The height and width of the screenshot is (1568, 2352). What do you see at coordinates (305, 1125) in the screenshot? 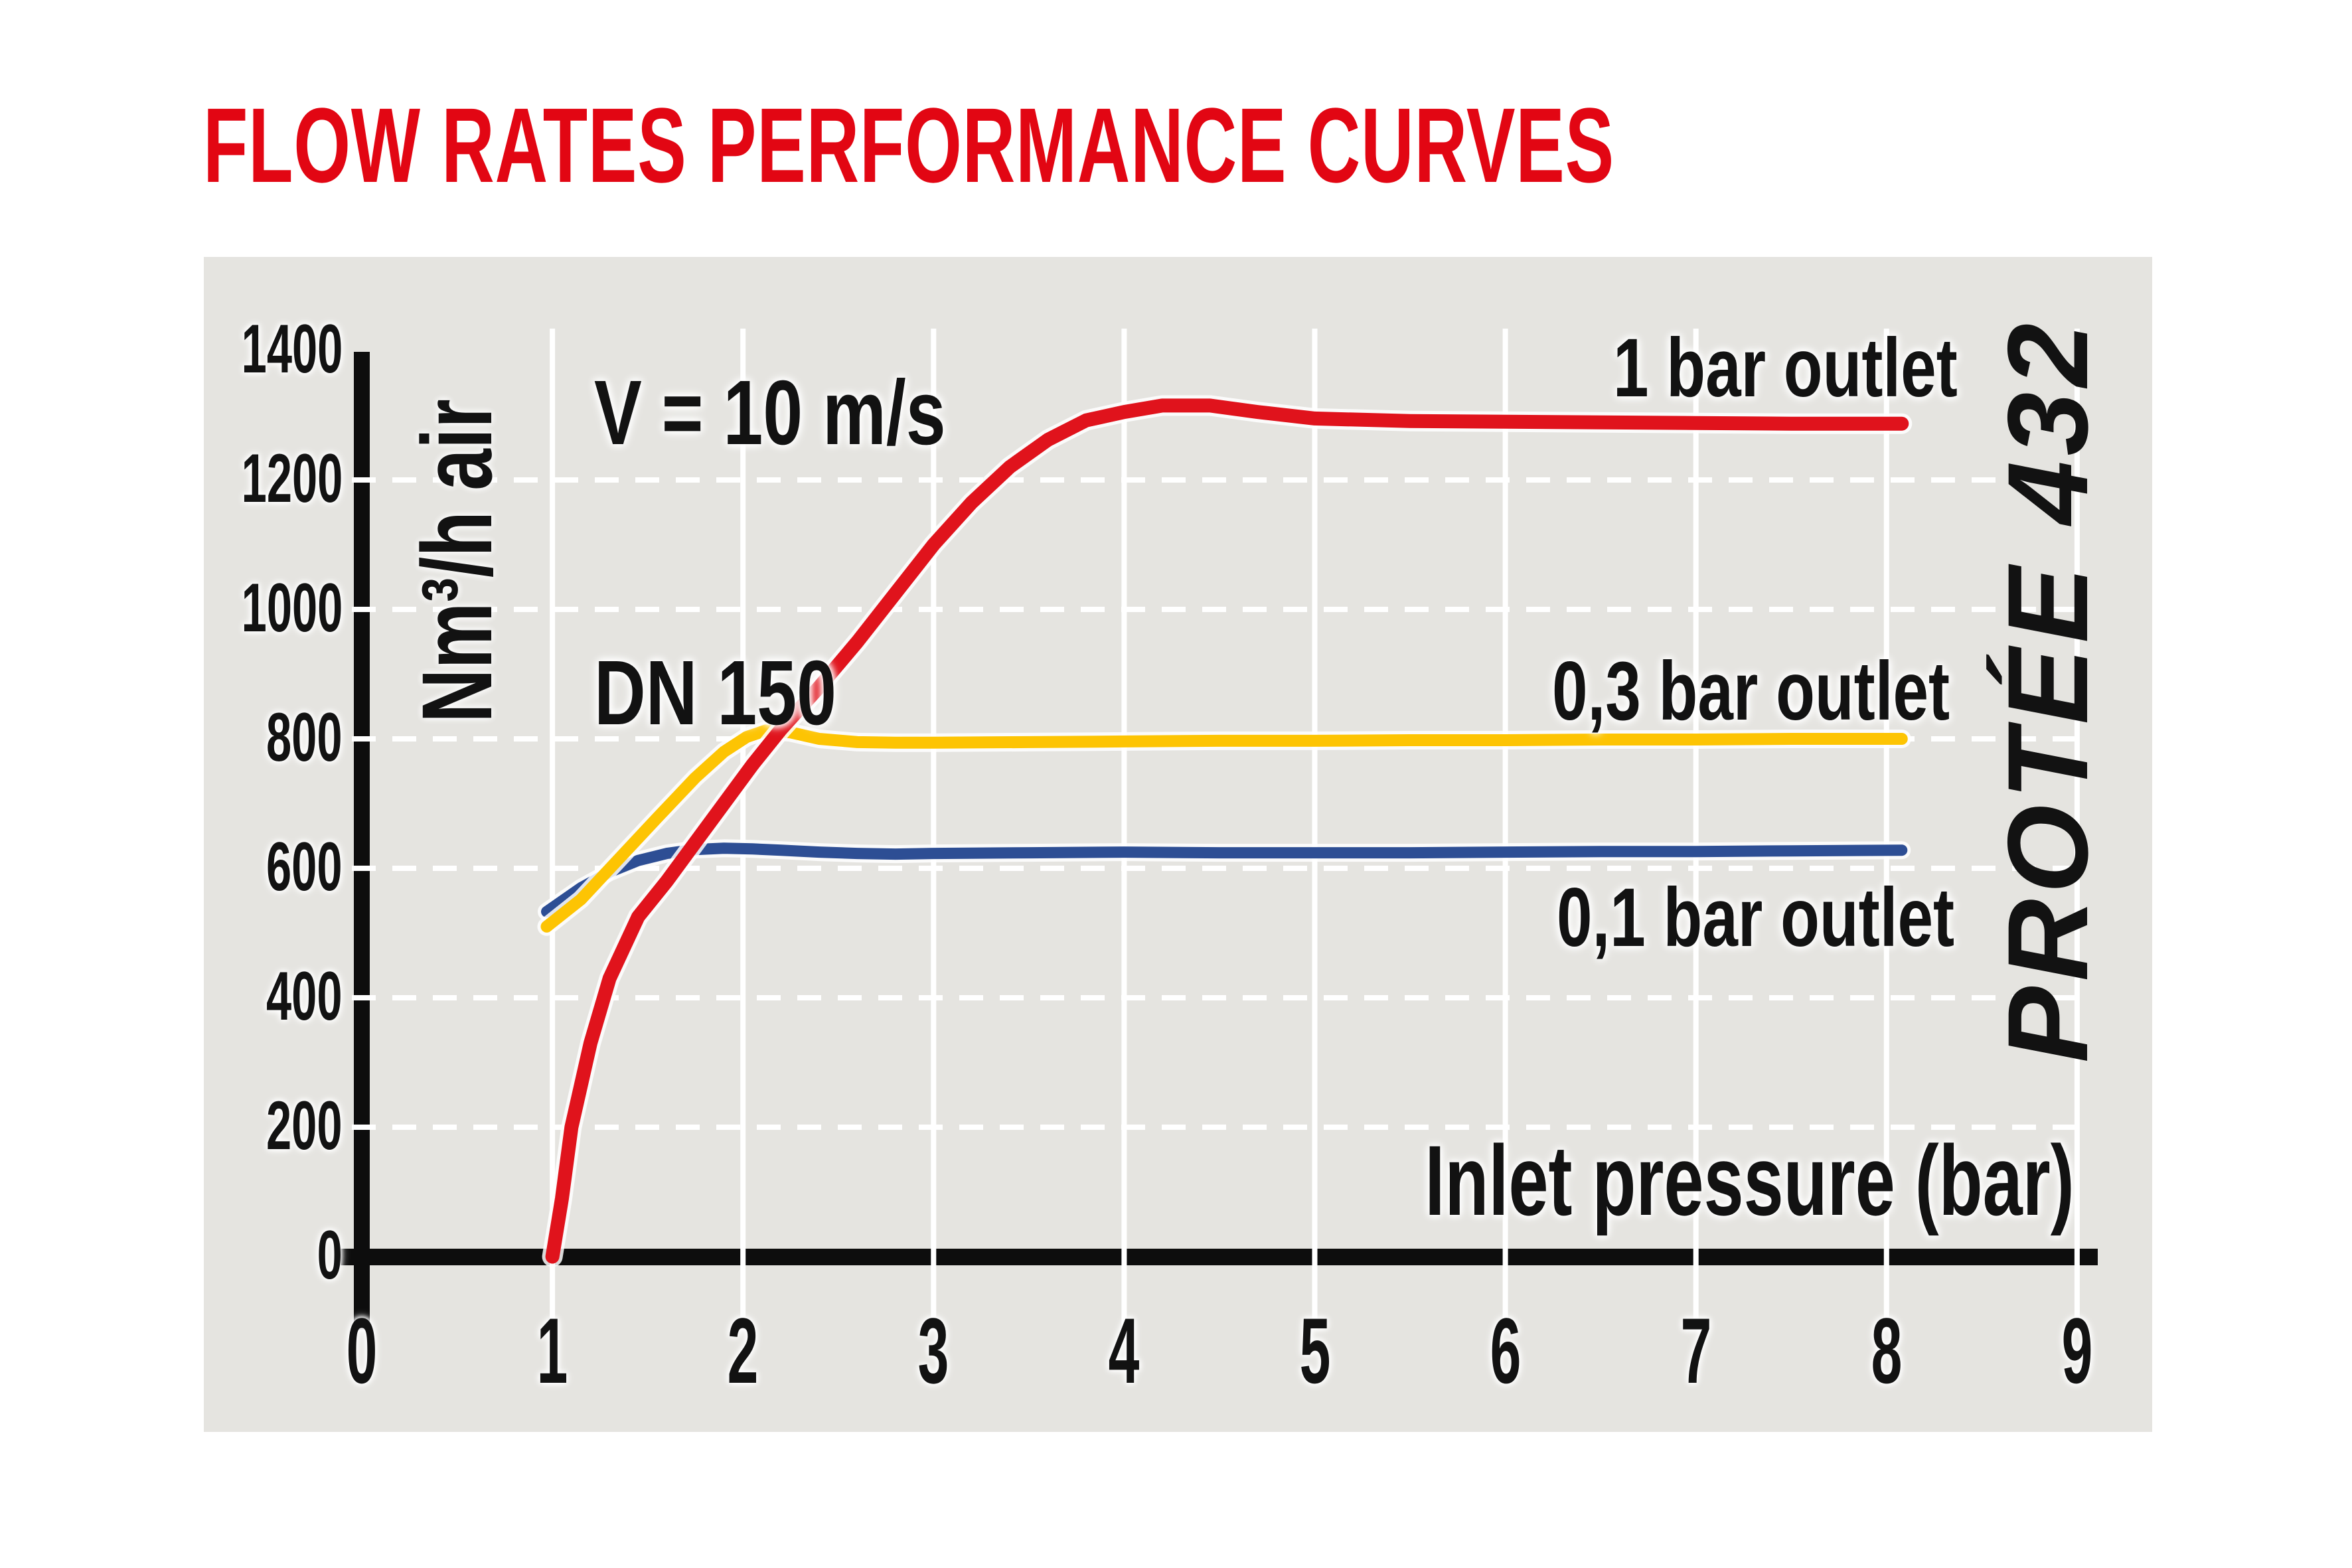
I see `y-tick-label: 200` at bounding box center [305, 1125].